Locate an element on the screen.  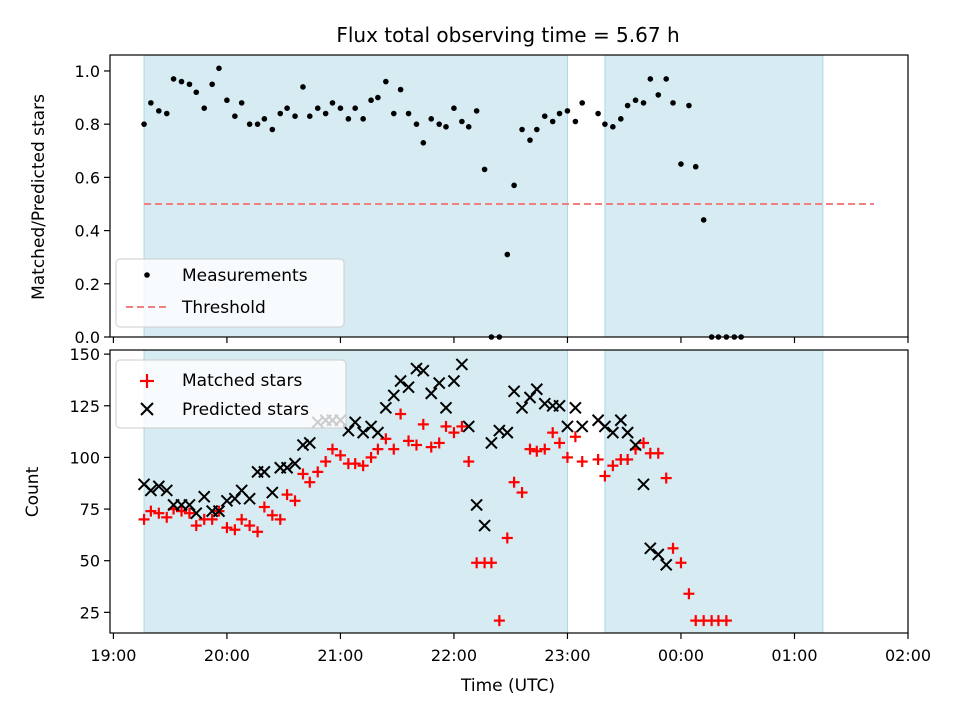
top-x-axis-ticks is located at coordinates (510, 340).